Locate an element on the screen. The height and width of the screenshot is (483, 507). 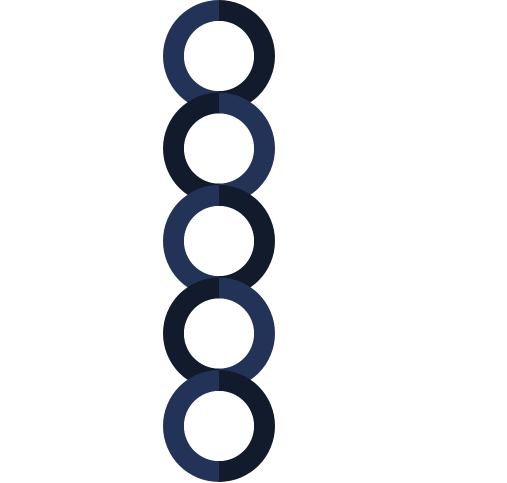
ring-2-left-half is located at coordinates (191, 148).